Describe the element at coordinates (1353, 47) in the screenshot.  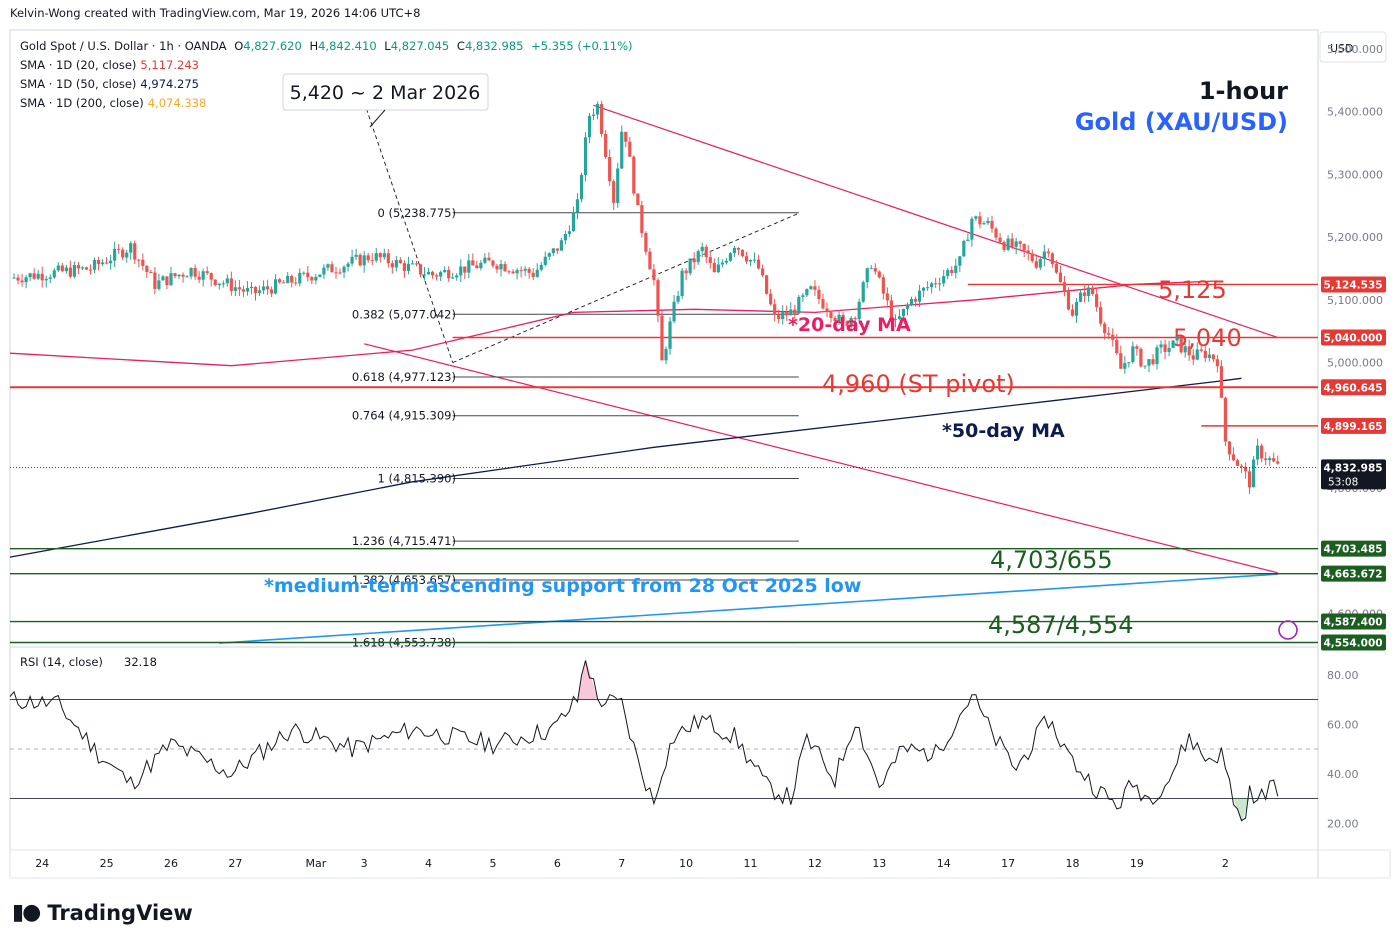
I see `currency-box` at that location.